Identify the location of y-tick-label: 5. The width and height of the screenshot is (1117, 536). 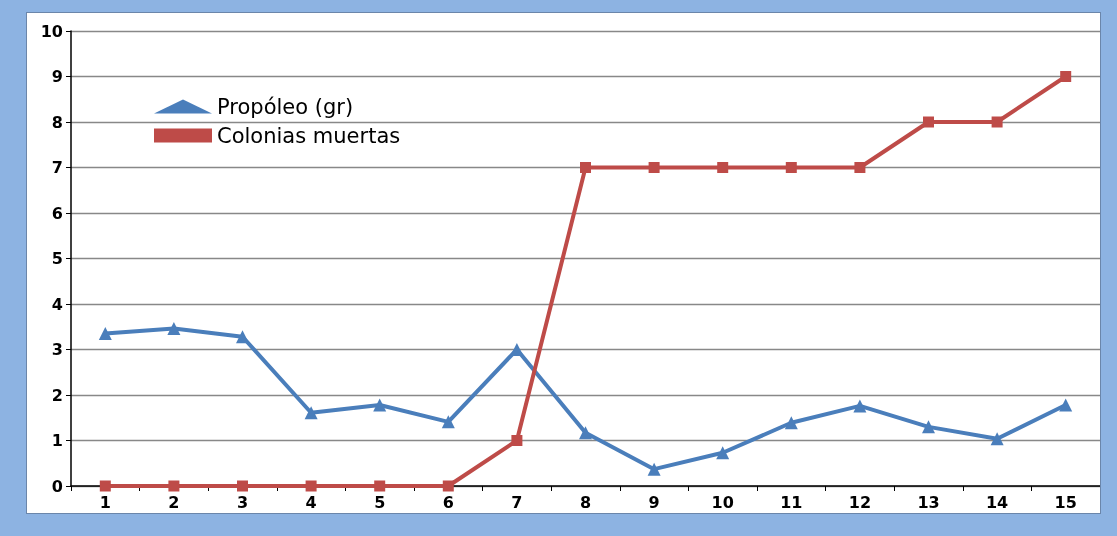
(57, 258).